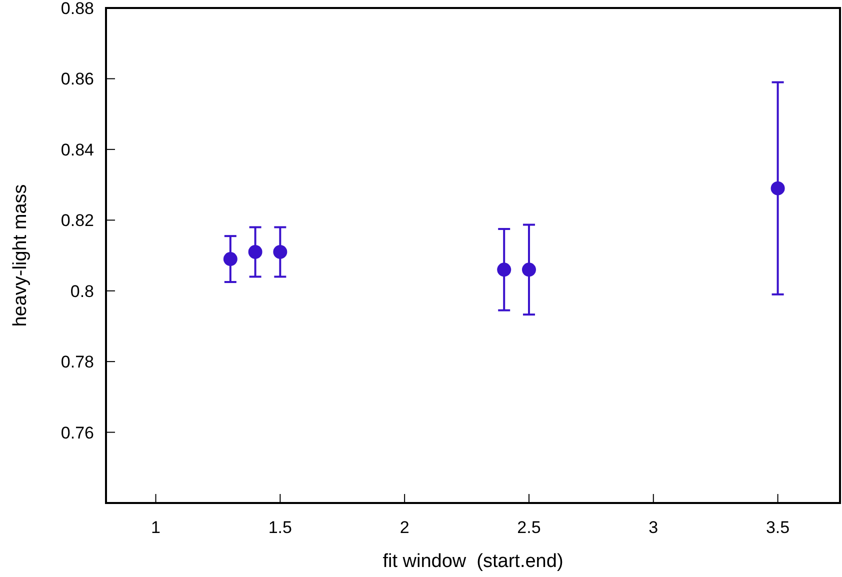 The height and width of the screenshot is (577, 842). What do you see at coordinates (77, 79) in the screenshot?
I see `y-tick-label: 0.86` at bounding box center [77, 79].